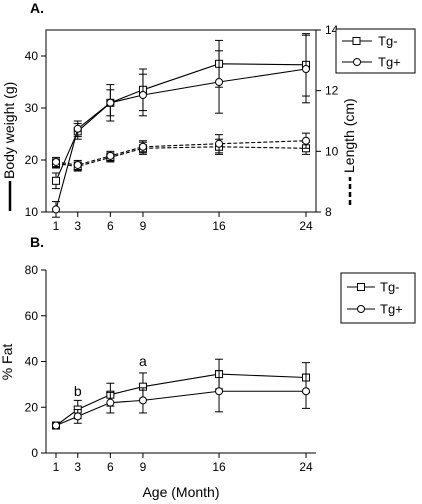 This screenshot has width=422, height=504. I want to click on y-tick-label: 8, so click(328, 212).